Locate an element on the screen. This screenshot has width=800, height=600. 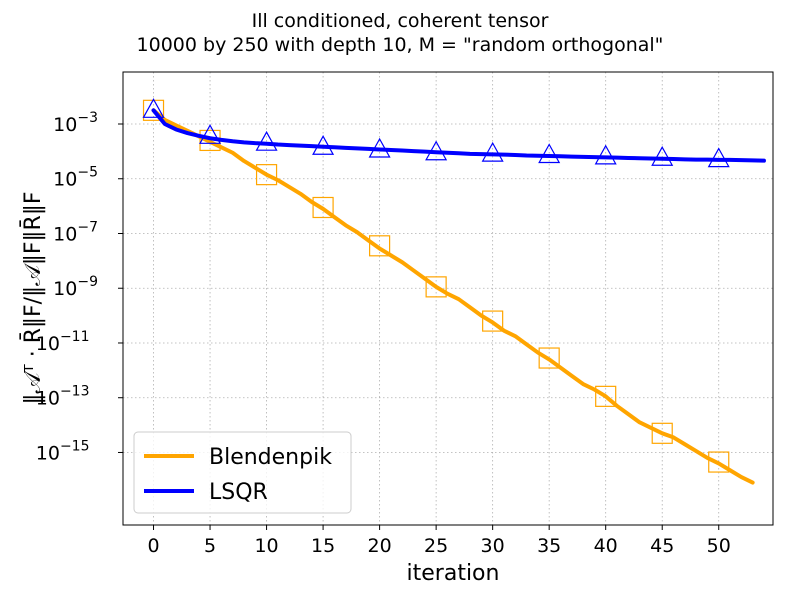
x-axis-label: iteration is located at coordinates (453, 573).